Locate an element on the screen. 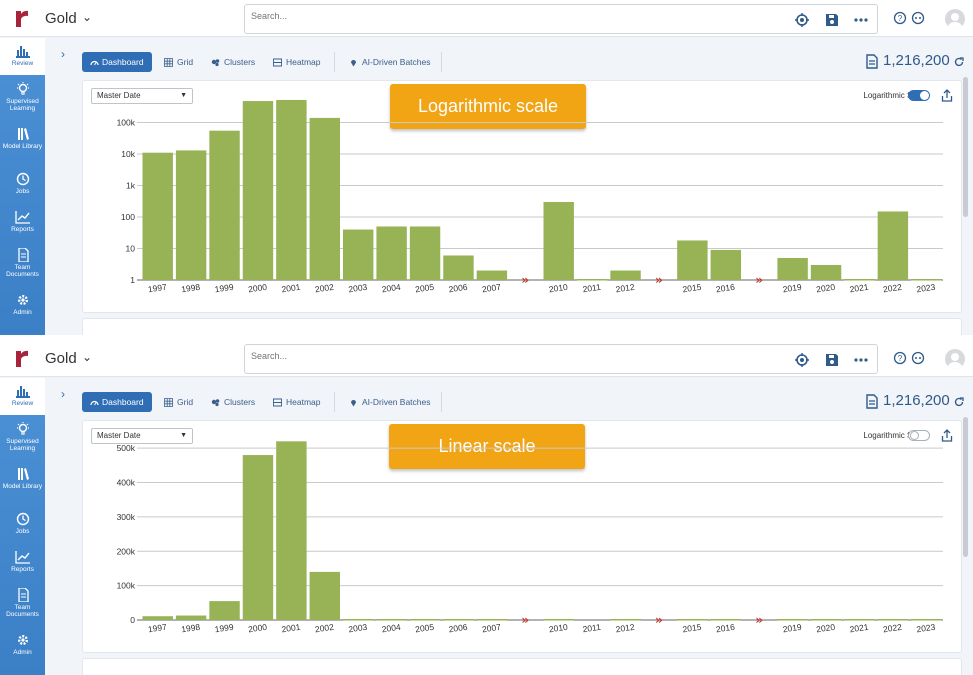 The width and height of the screenshot is (973, 675). tab-label: AI-Driven Batches is located at coordinates (396, 402).